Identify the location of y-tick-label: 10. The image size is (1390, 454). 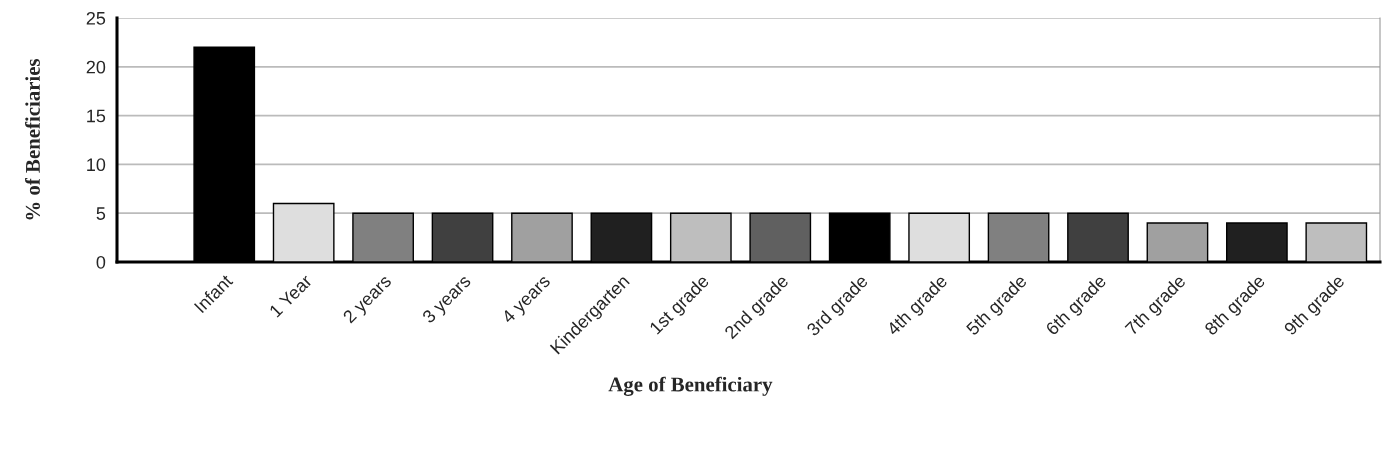
(96, 165).